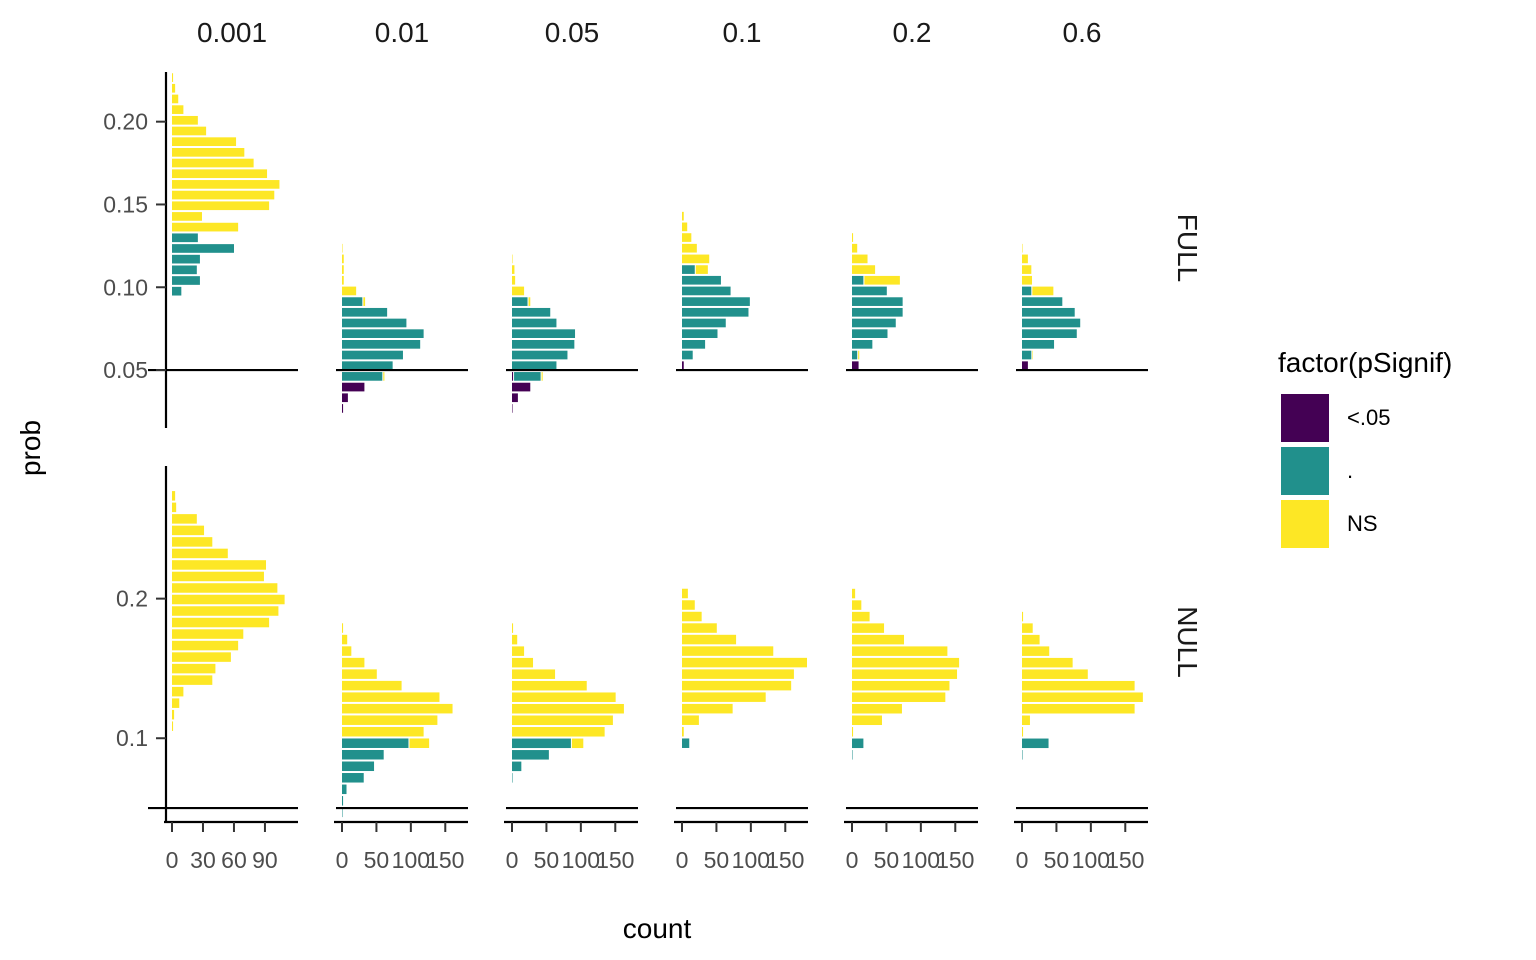  What do you see at coordinates (1187, 642) in the screenshot?
I see `facet-row-label: NULL` at bounding box center [1187, 642].